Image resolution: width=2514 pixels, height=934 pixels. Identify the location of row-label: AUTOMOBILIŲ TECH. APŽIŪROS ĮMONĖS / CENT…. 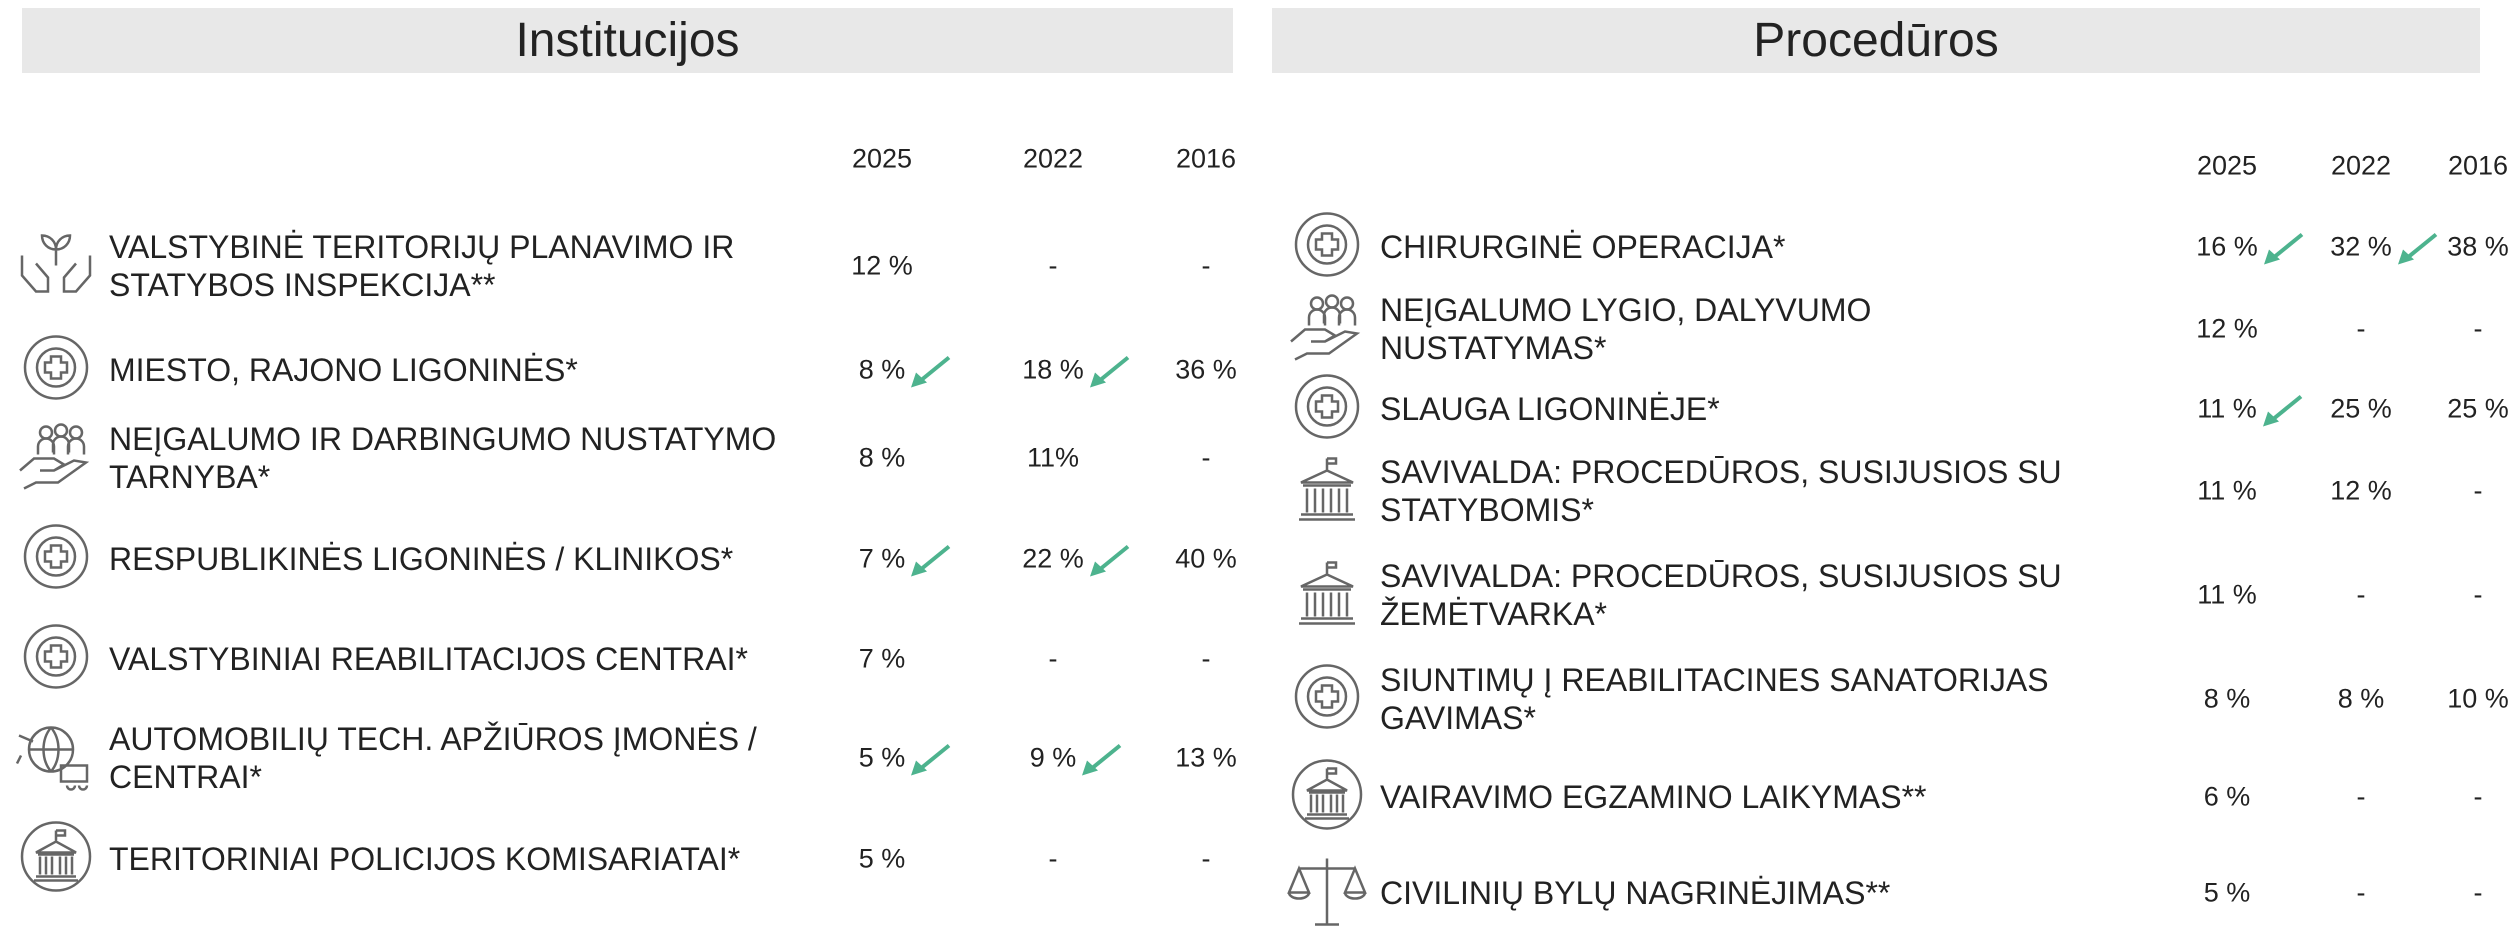
(433, 758).